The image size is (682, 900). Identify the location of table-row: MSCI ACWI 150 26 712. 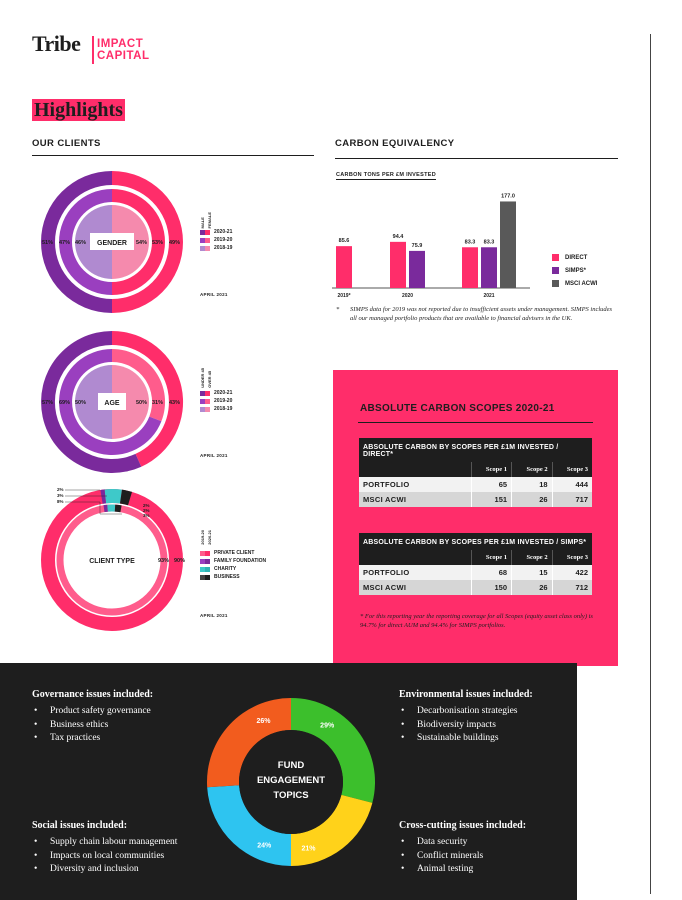
(475, 587).